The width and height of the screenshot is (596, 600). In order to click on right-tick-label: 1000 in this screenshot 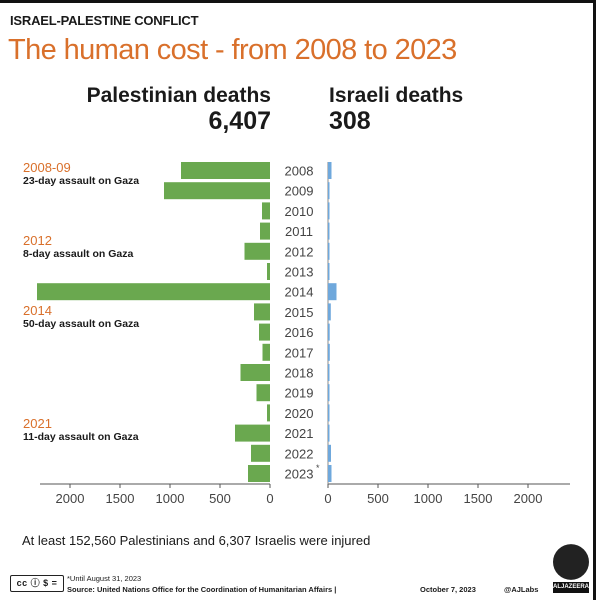, I will do `click(428, 498)`.